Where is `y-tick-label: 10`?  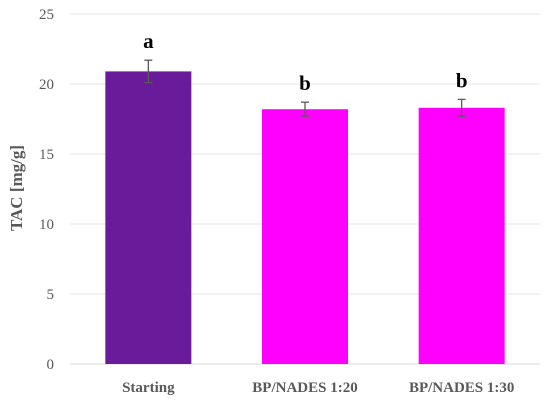 y-tick-label: 10 is located at coordinates (46, 225).